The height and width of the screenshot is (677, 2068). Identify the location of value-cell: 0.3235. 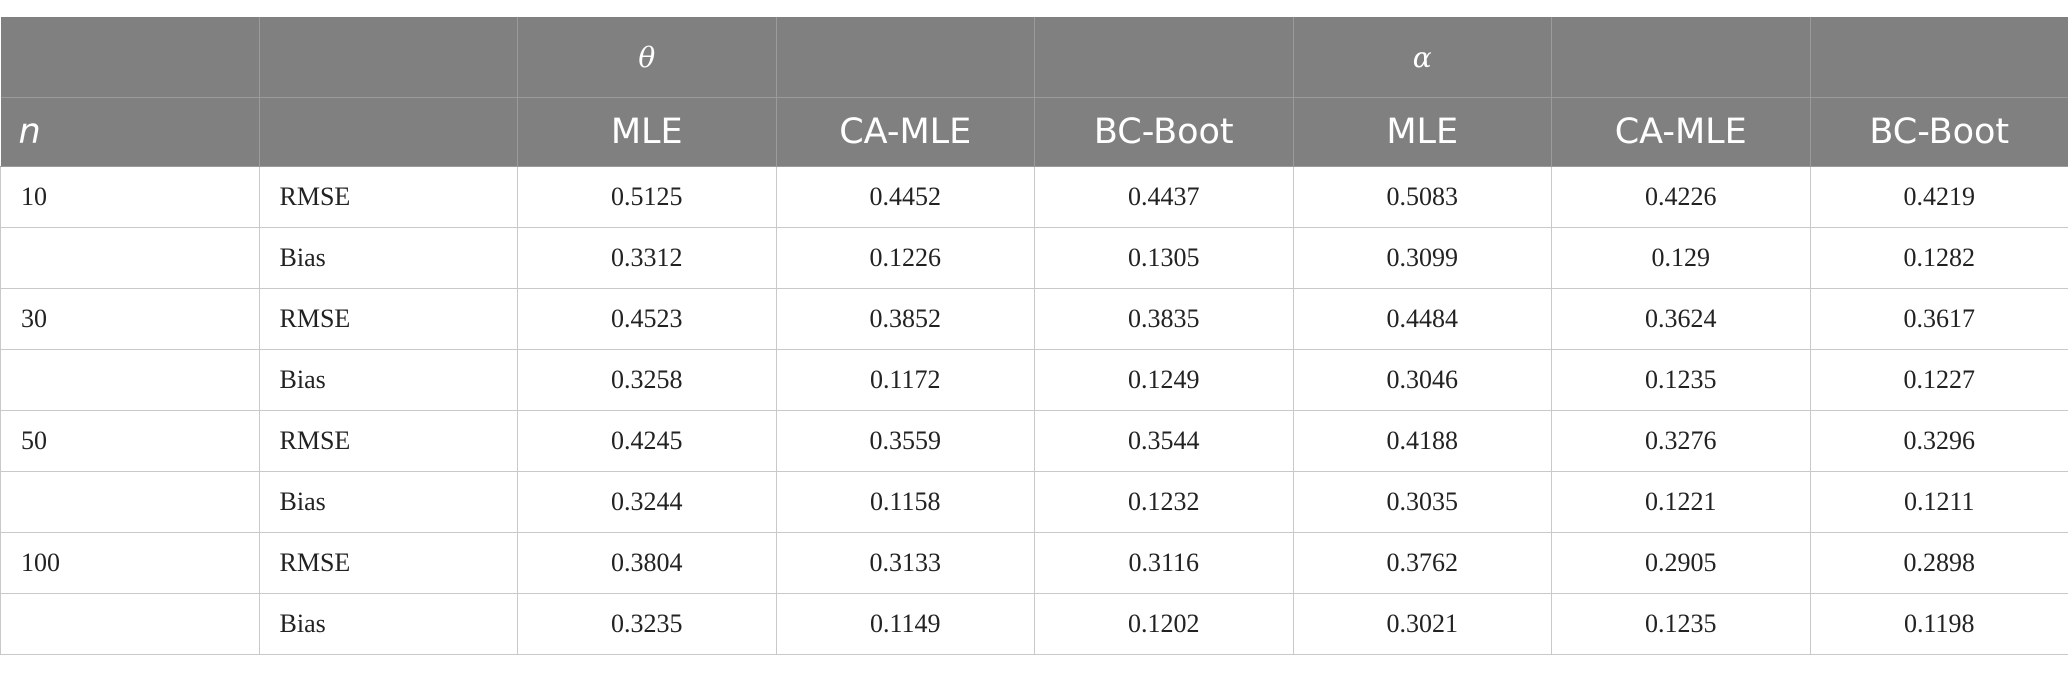
(647, 624).